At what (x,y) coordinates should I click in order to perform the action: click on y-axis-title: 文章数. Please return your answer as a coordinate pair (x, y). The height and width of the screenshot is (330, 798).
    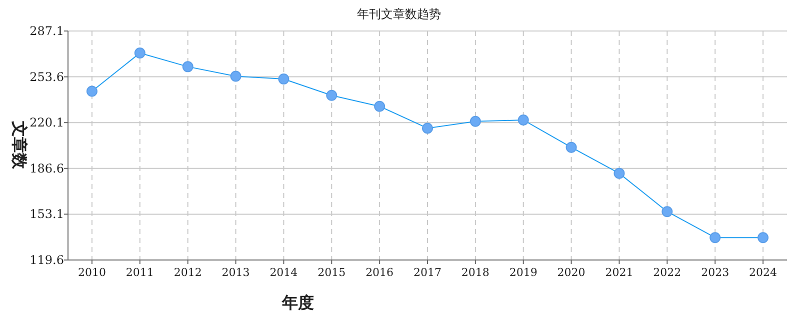
    Looking at the image, I should click on (19, 145).